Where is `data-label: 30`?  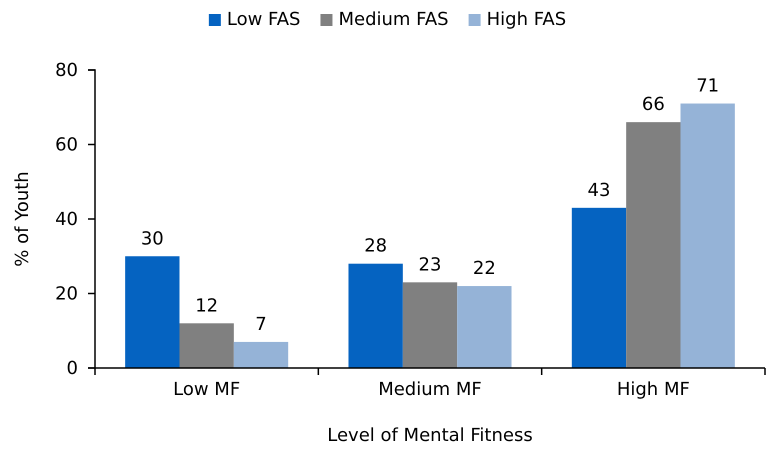
data-label: 30 is located at coordinates (152, 239).